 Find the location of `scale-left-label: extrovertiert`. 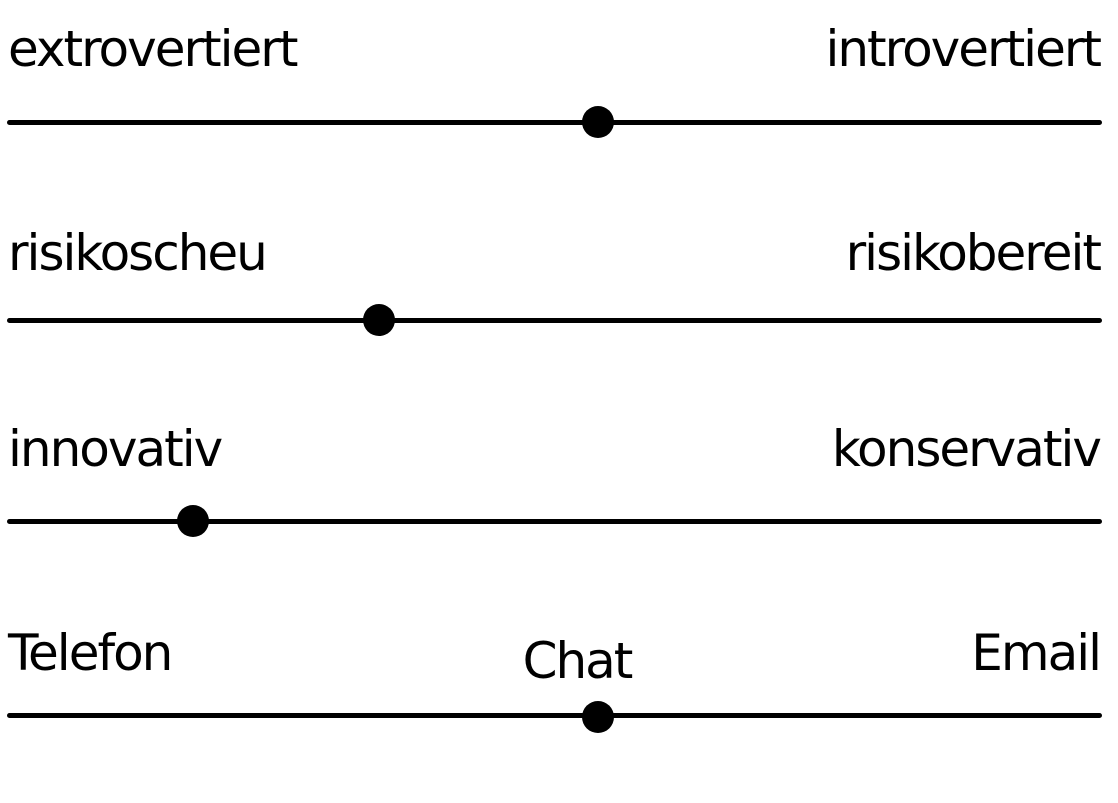

scale-left-label: extrovertiert is located at coordinates (153, 49).